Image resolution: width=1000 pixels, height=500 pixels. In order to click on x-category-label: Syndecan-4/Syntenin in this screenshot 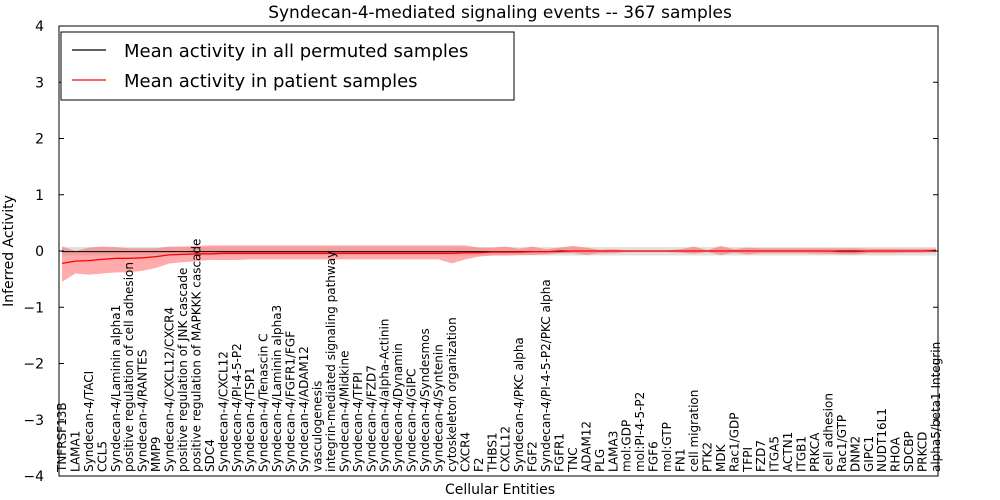, I will do `click(438, 408)`.